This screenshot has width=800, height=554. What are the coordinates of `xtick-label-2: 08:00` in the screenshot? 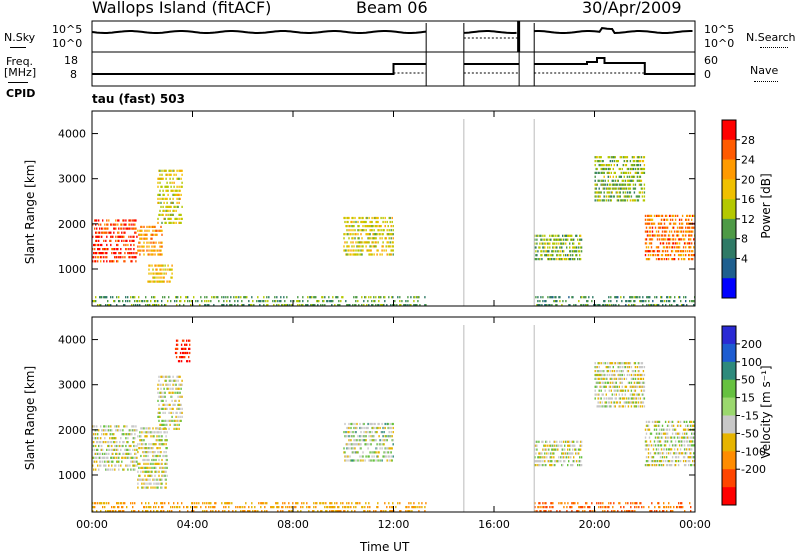 It's located at (293, 524).